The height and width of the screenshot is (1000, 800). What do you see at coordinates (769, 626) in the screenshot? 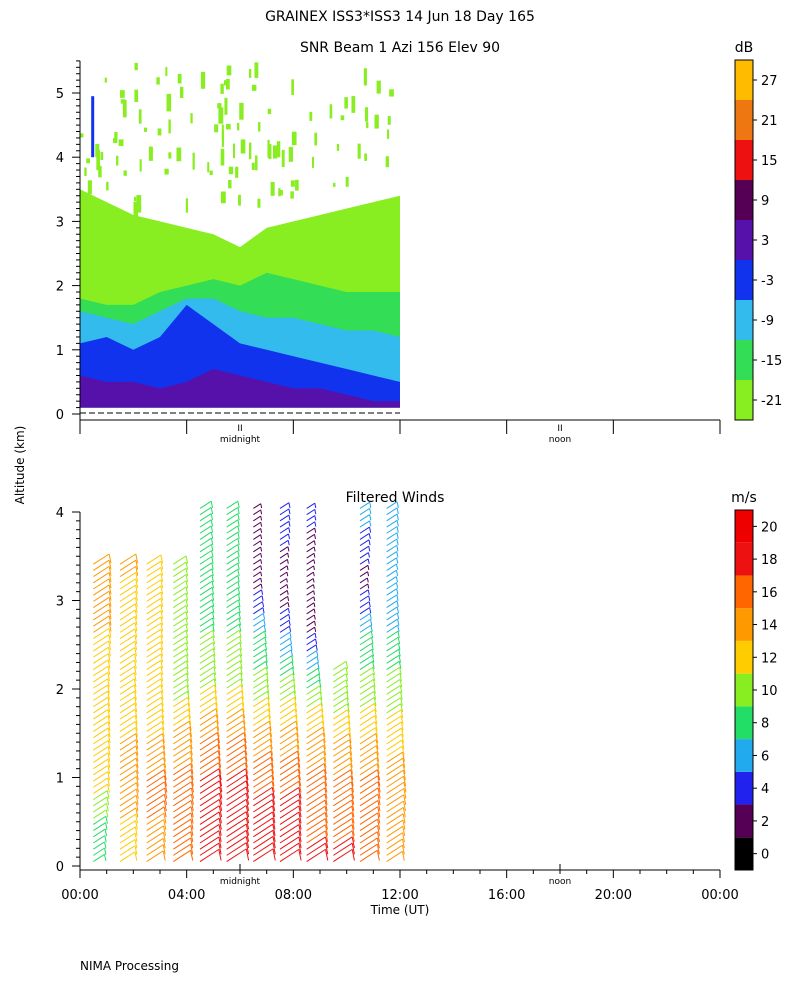
I see `winds-colorbar-tick-label: 14` at bounding box center [769, 626].